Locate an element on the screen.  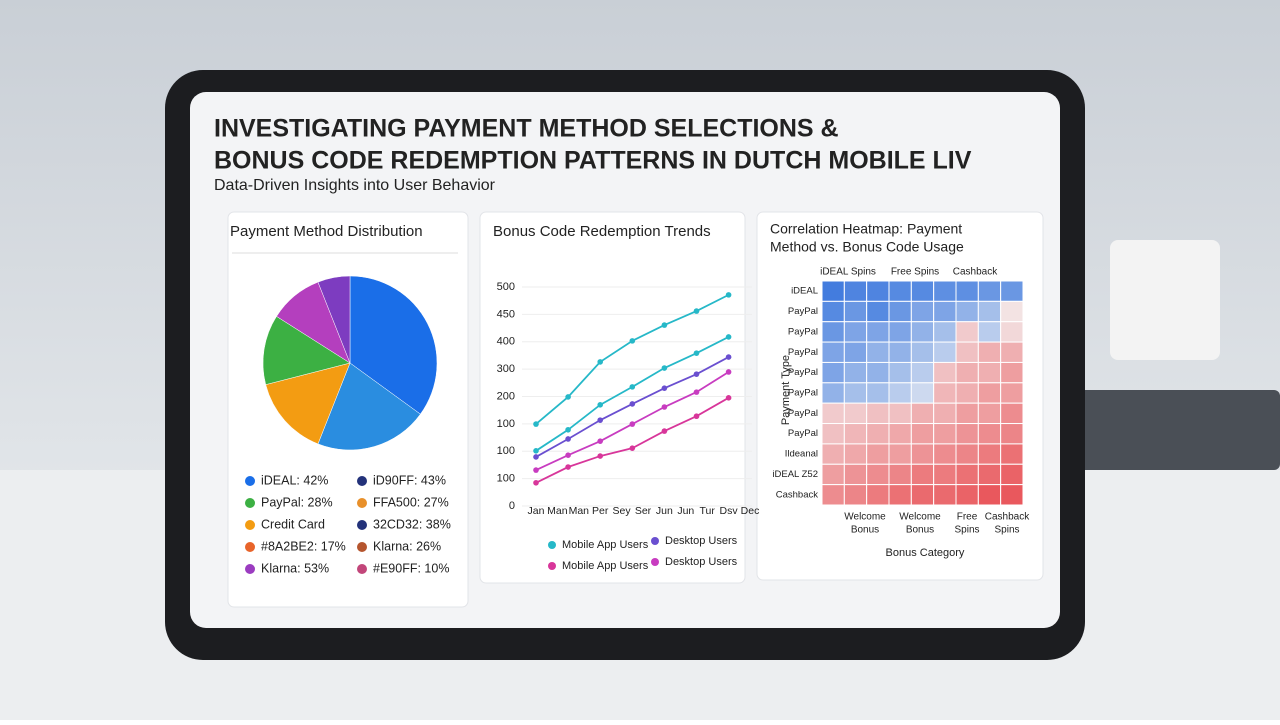
x-tick-label: Per is located at coordinates (600, 511).